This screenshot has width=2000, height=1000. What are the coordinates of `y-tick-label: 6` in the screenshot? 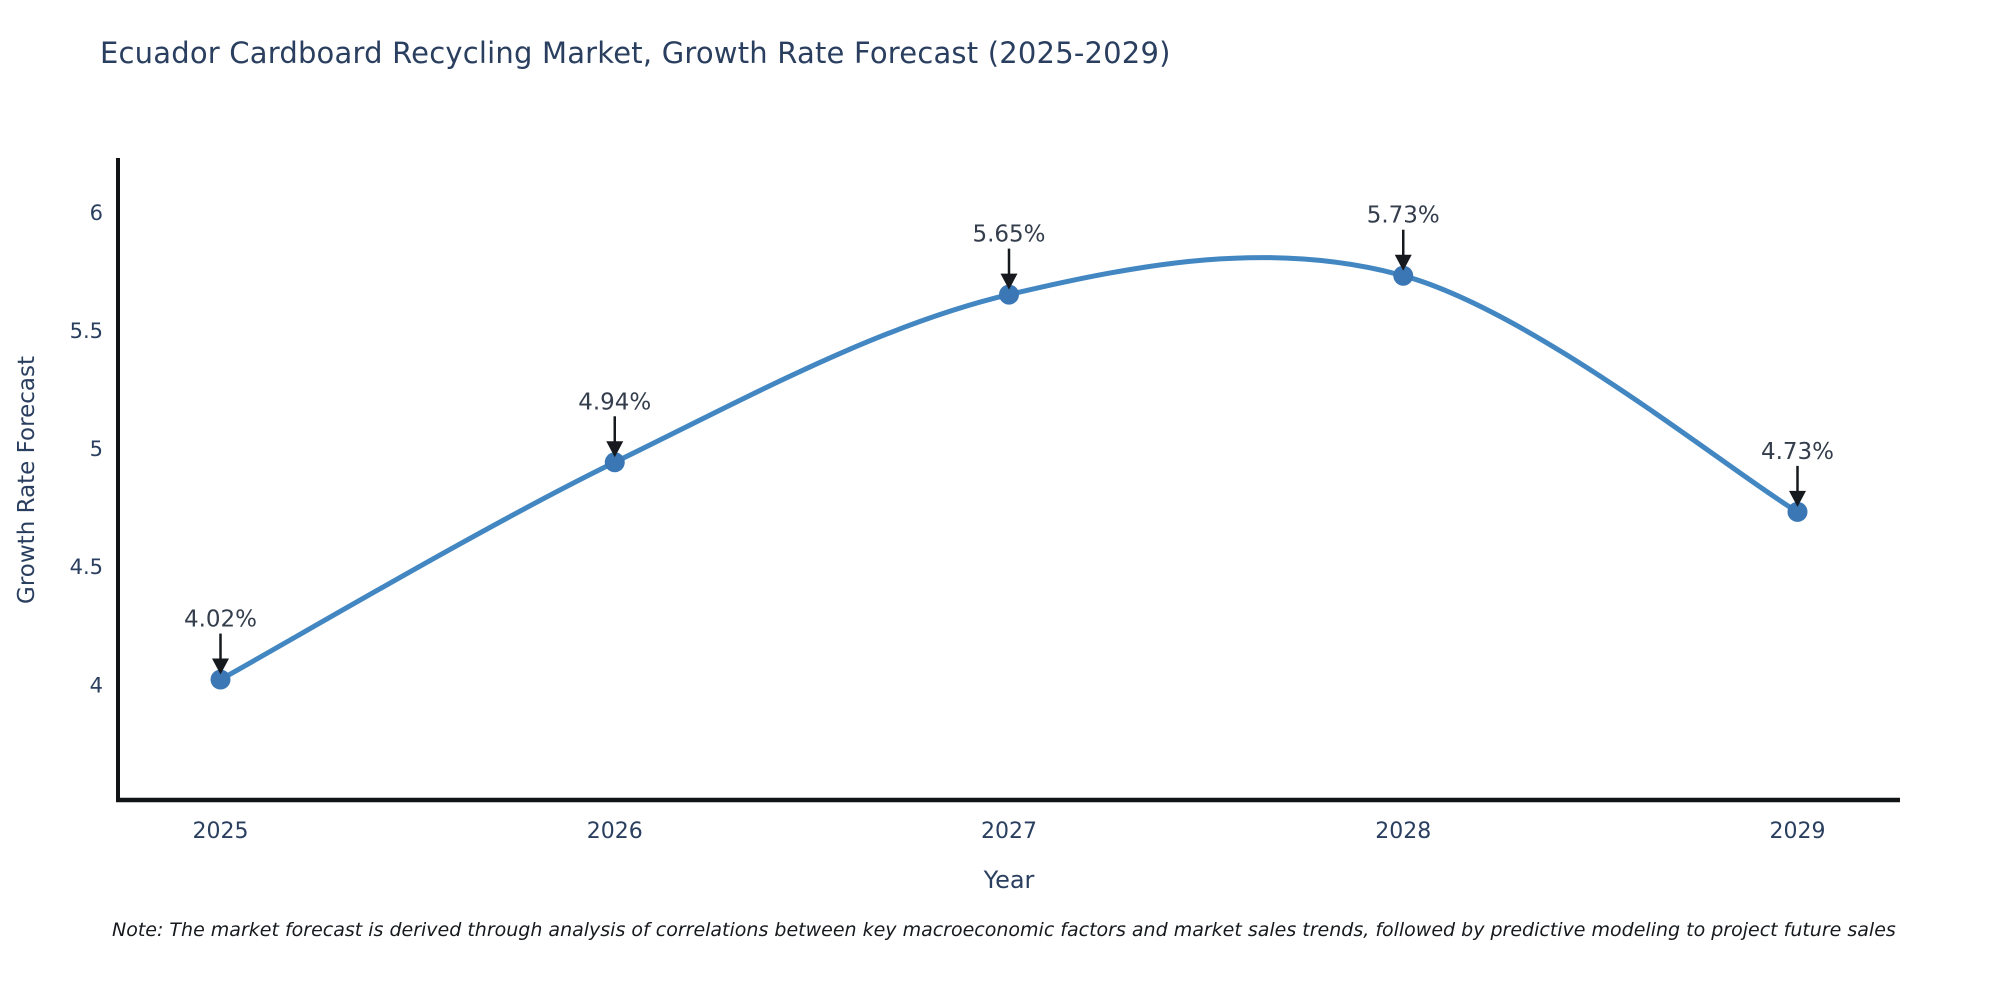 It's located at (96, 213).